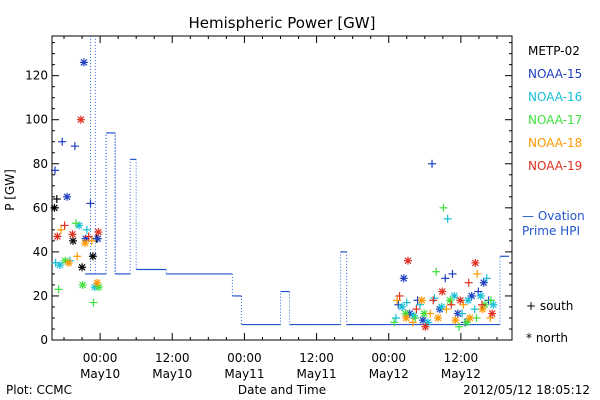 The width and height of the screenshot is (600, 400). I want to click on legend-symbol-south: + south, so click(549, 306).